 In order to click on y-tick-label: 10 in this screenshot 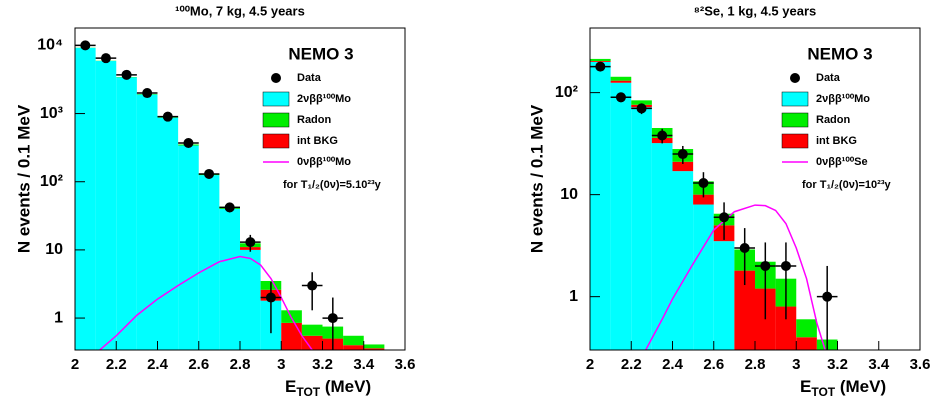, I will do `click(54, 249)`.